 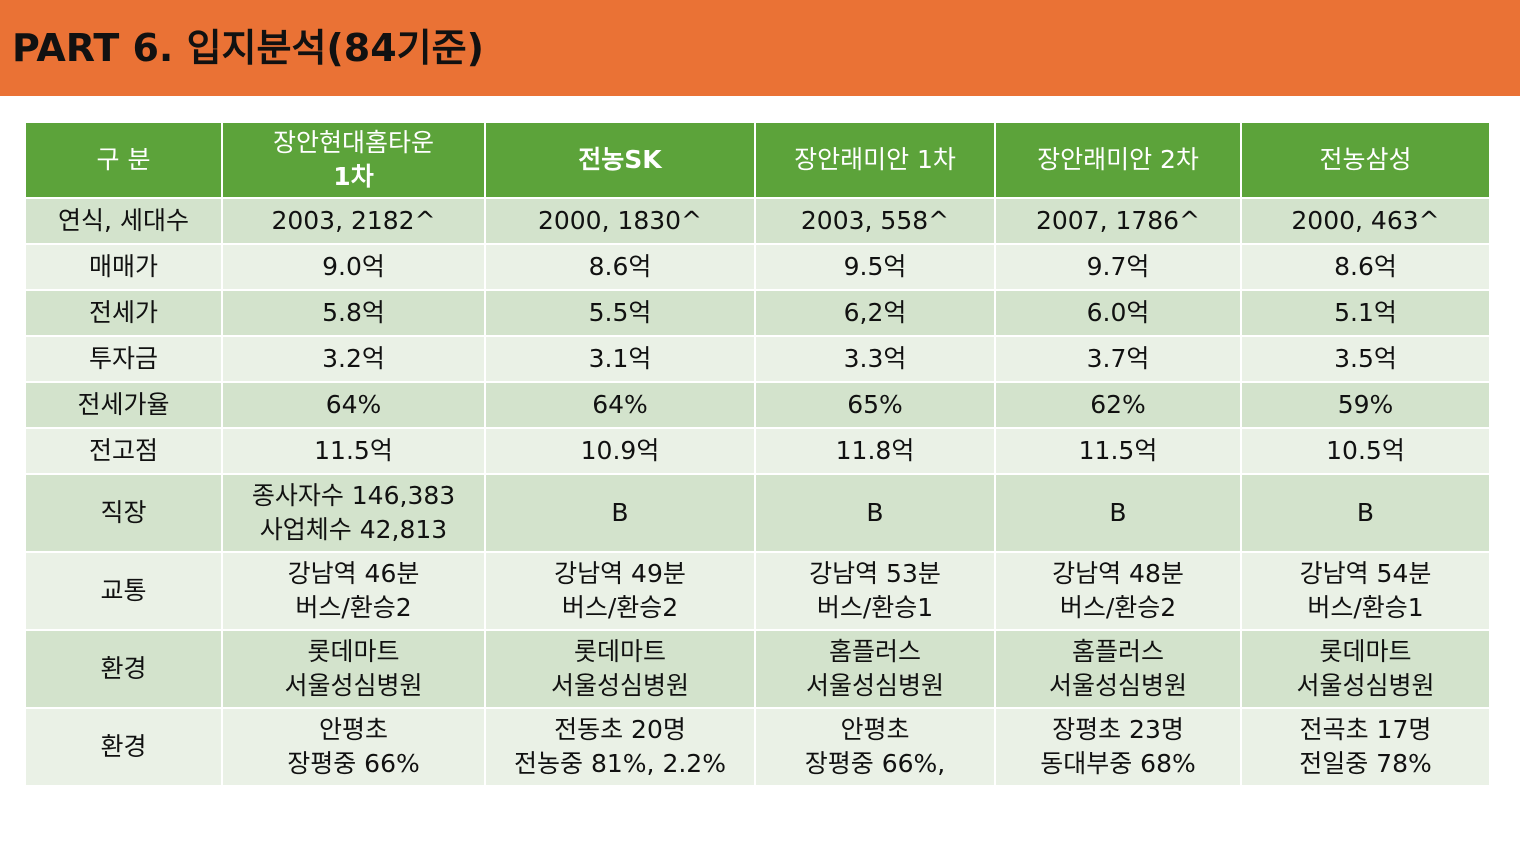 What do you see at coordinates (1119, 670) in the screenshot?
I see `table-cell: 홈플러스 서울성심병원` at bounding box center [1119, 670].